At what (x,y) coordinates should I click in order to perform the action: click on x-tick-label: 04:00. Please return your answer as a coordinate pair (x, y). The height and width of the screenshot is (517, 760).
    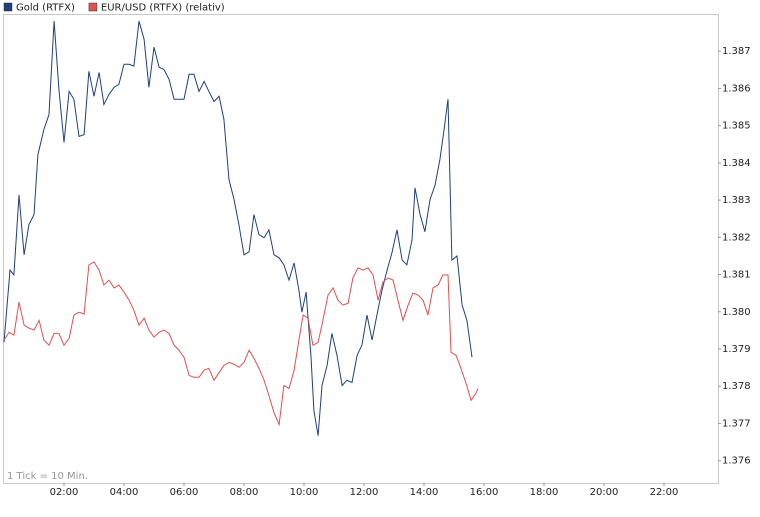
    Looking at the image, I should click on (124, 492).